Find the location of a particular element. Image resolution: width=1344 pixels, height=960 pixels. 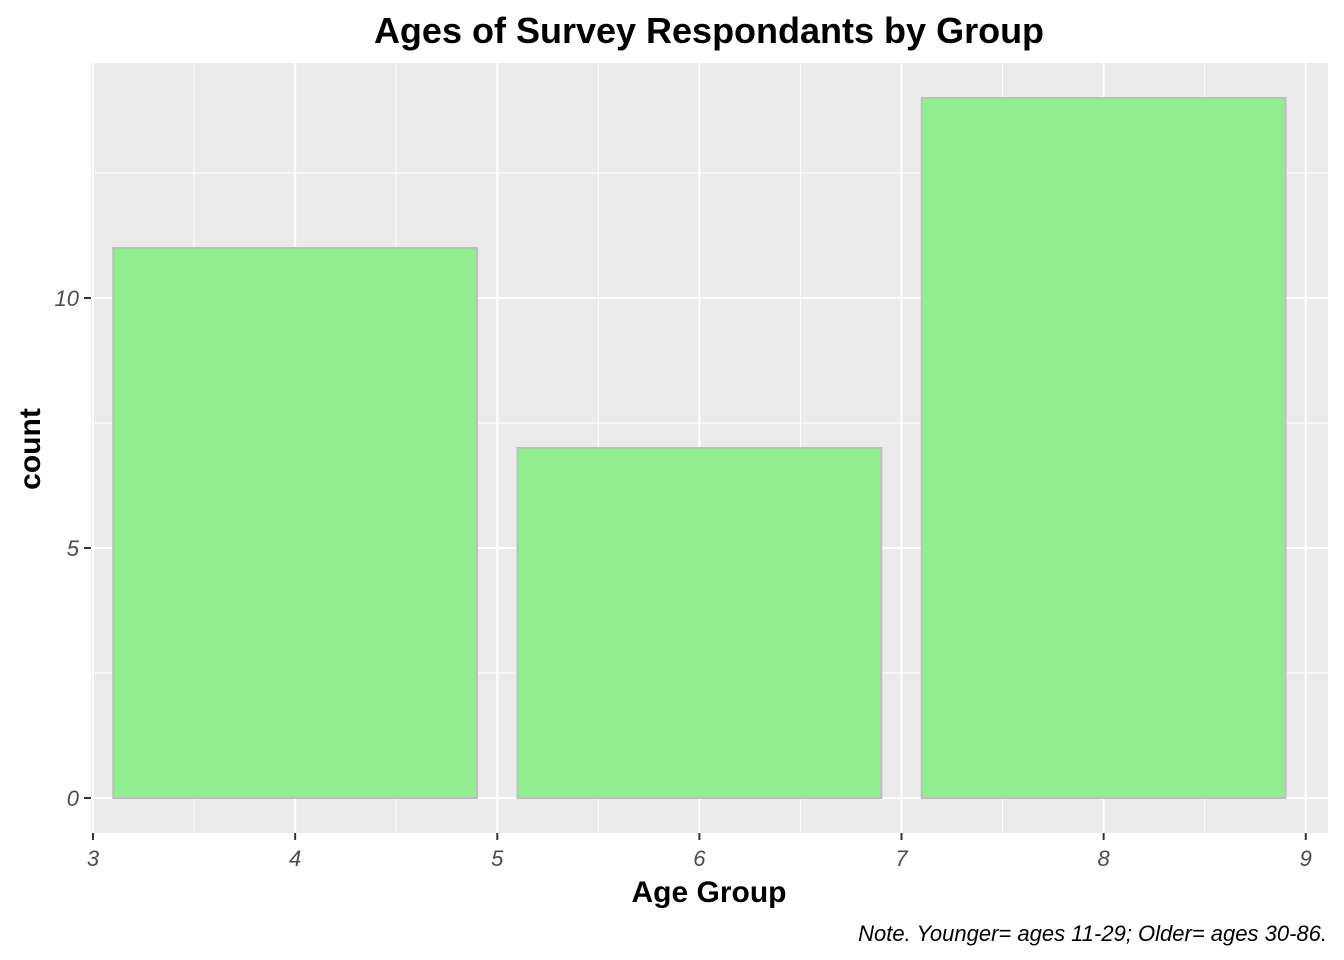

y-tick-label: 10 is located at coordinates (67, 298).